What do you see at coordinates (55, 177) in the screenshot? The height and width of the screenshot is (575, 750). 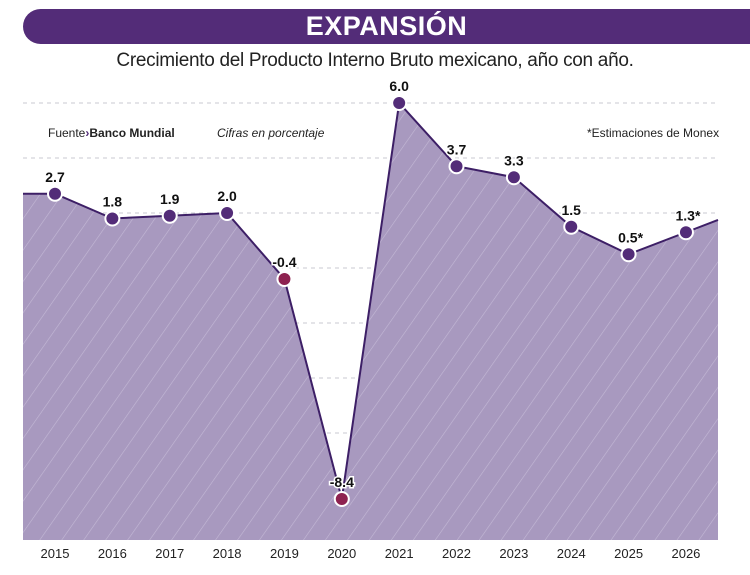 I see `data-label: 2.7` at bounding box center [55, 177].